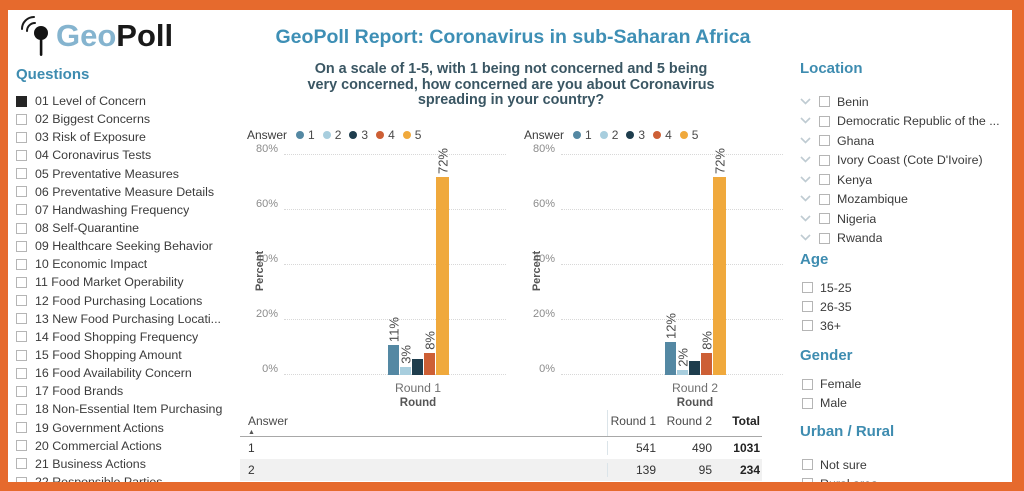  What do you see at coordinates (130, 446) in the screenshot?
I see `question-item: 20 Commercial Actions` at bounding box center [130, 446].